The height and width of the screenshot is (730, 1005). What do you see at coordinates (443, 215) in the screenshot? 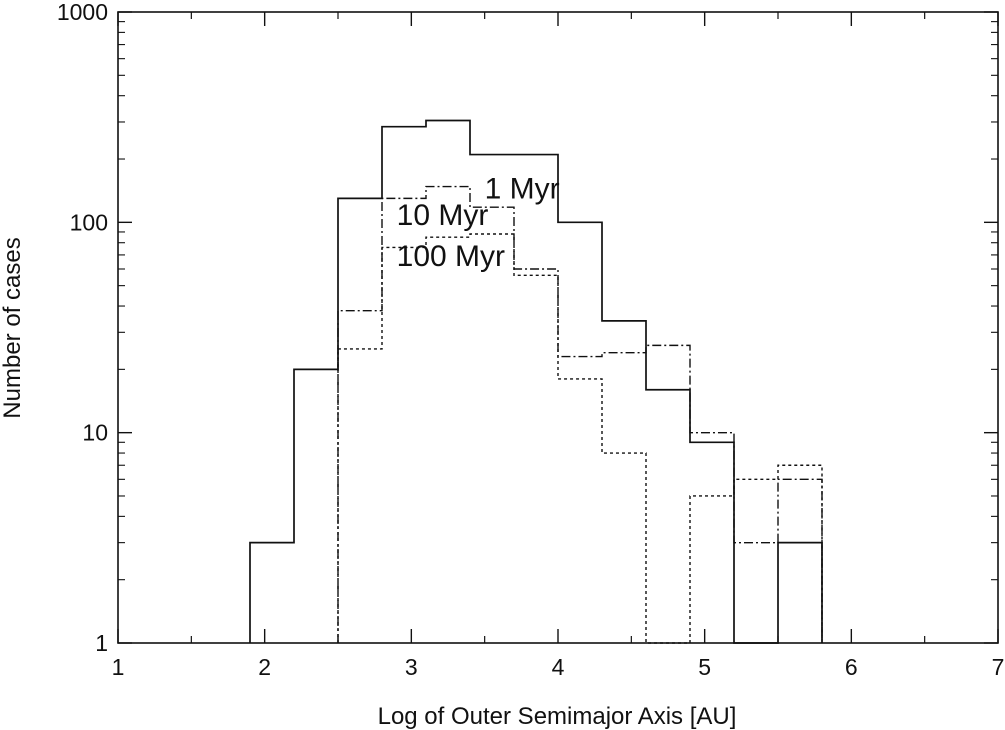
I see `annotation-label: 10 Myr` at bounding box center [443, 215].